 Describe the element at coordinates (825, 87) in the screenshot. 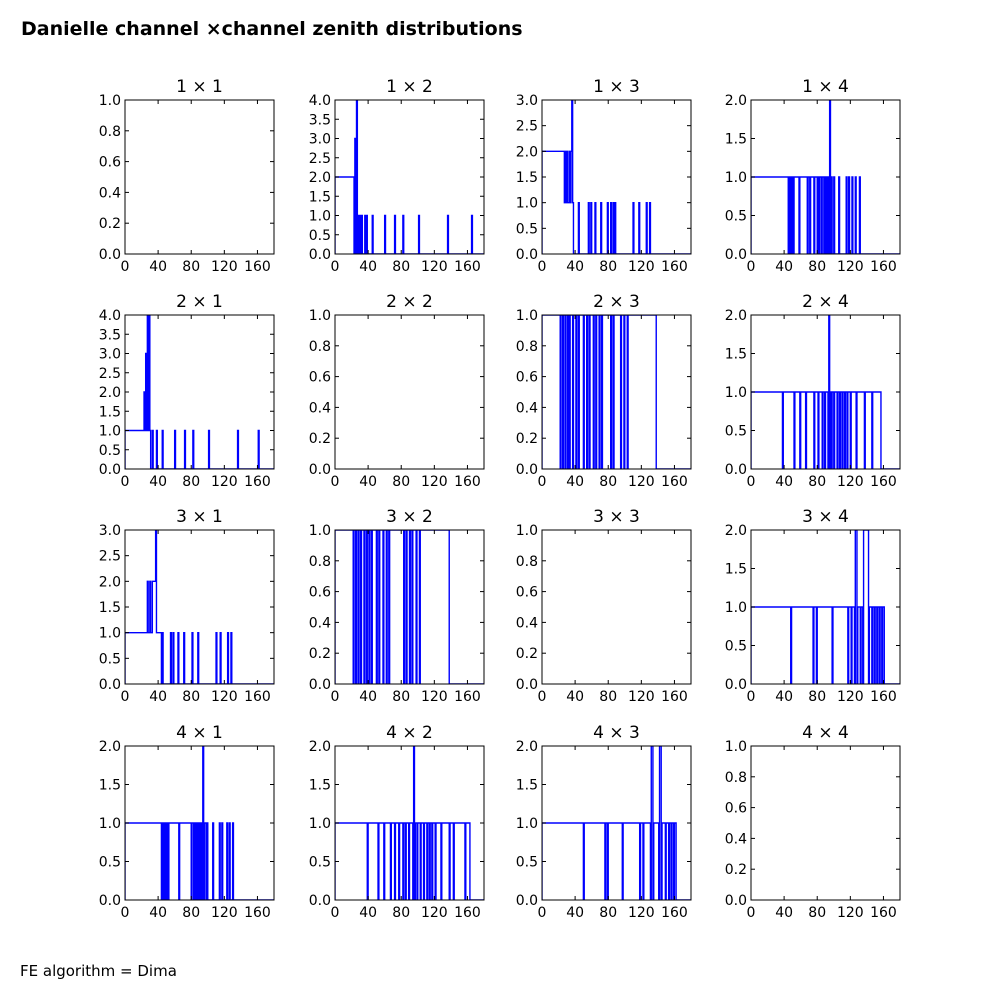

I see `subplot-title: 1 × 4` at that location.